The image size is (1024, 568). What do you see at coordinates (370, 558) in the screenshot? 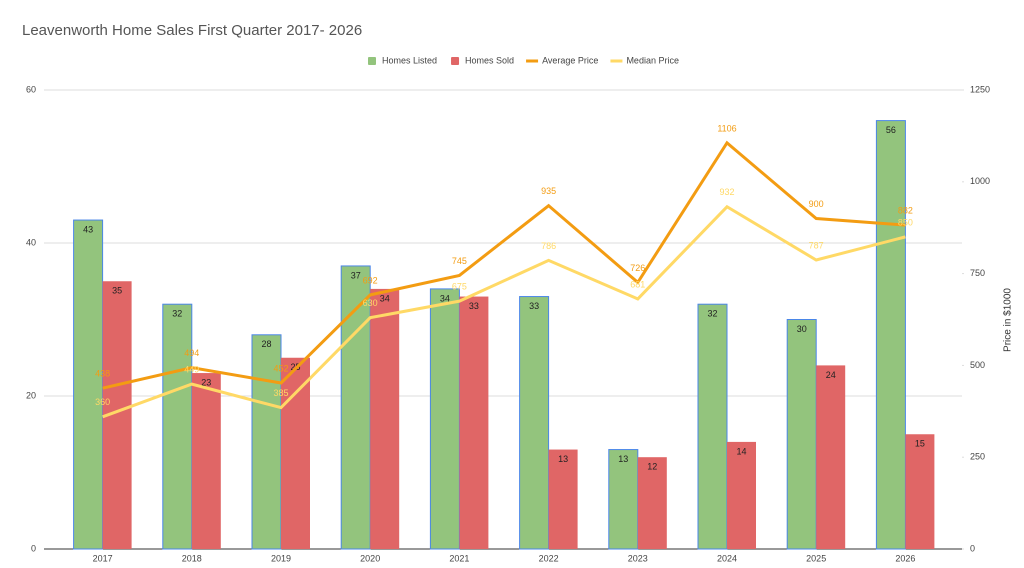
I see `x-tick-label: 2020` at bounding box center [370, 558].